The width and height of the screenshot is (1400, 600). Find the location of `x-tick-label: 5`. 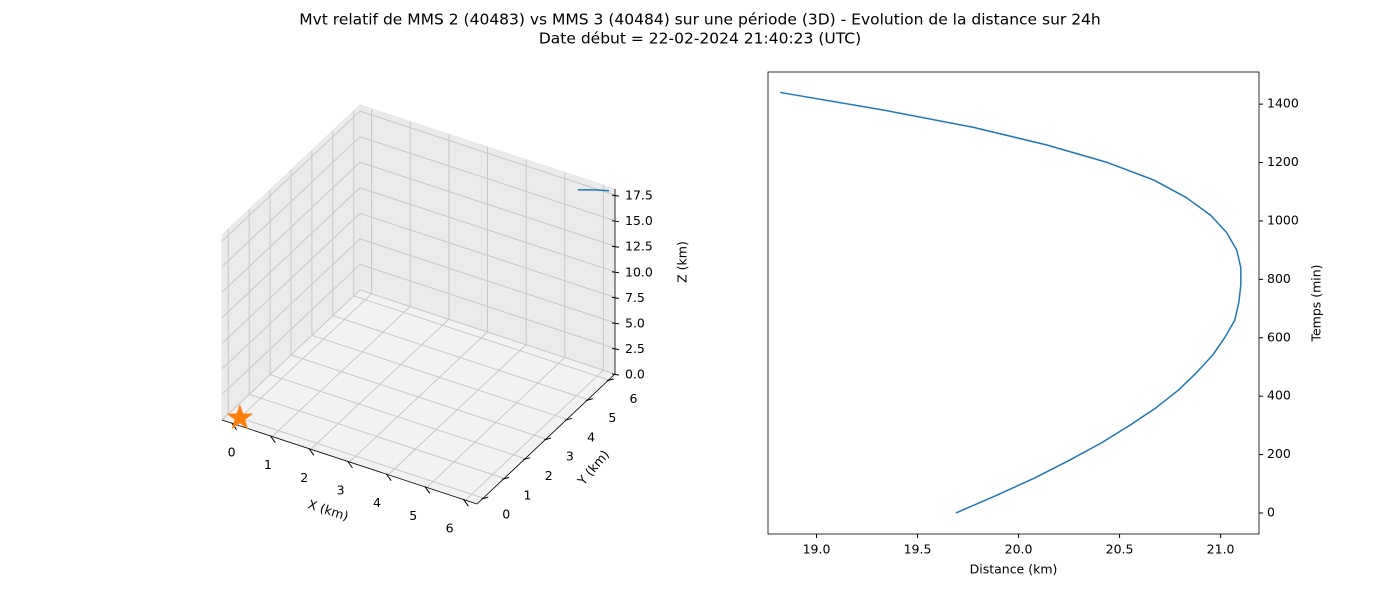

x-tick-label: 5 is located at coordinates (413, 515).